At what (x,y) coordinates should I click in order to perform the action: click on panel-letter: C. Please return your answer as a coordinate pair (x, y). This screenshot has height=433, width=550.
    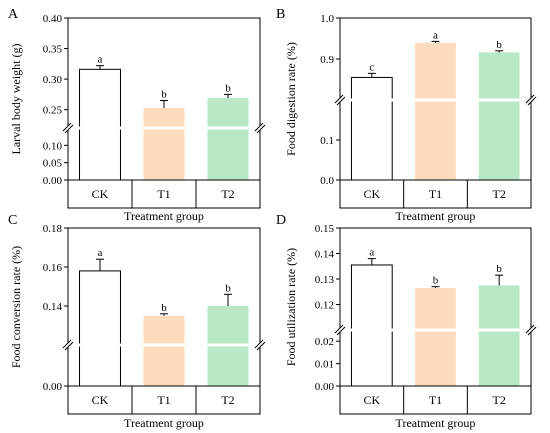
    Looking at the image, I should click on (12, 220).